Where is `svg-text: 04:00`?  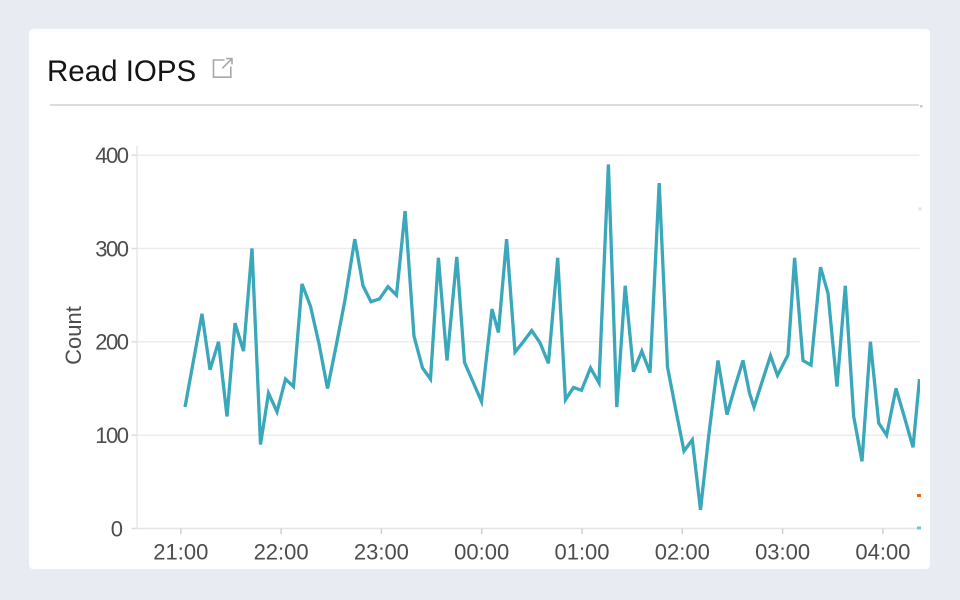
svg-text: 04:00 is located at coordinates (882, 552).